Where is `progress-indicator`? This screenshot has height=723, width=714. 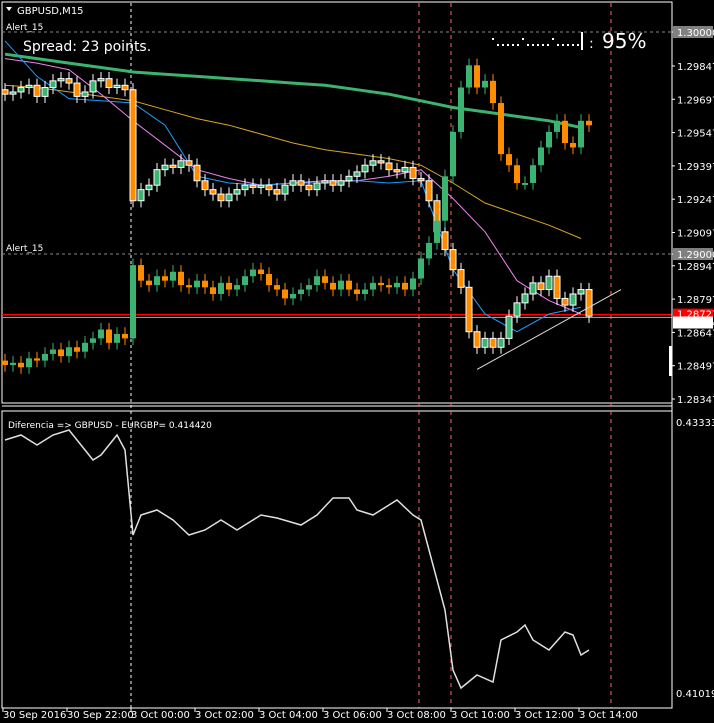
progress-indicator is located at coordinates (537, 41).